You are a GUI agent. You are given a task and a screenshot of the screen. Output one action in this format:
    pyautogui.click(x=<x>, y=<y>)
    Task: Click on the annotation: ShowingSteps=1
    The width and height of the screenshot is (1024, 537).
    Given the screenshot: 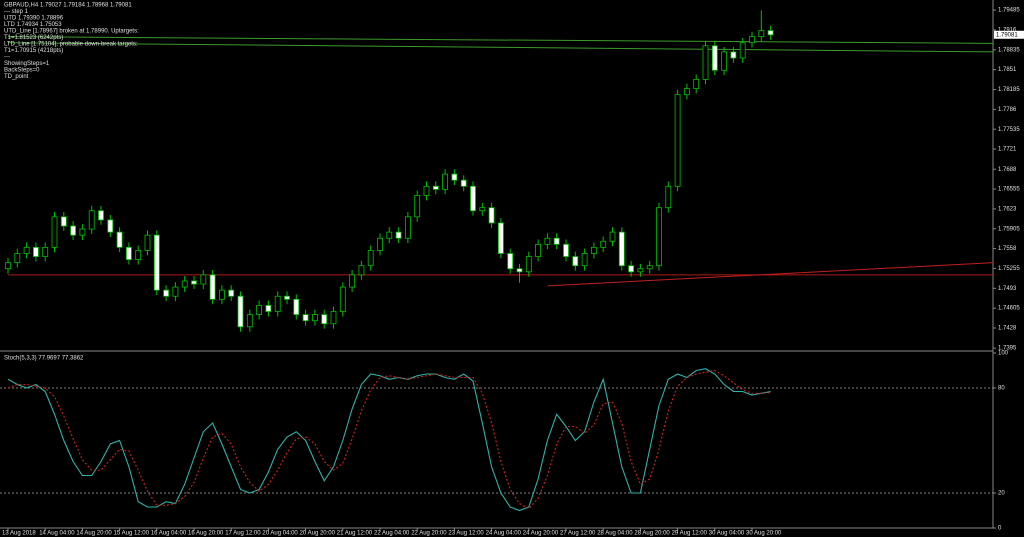 What is the action you would take?
    pyautogui.click(x=27, y=64)
    